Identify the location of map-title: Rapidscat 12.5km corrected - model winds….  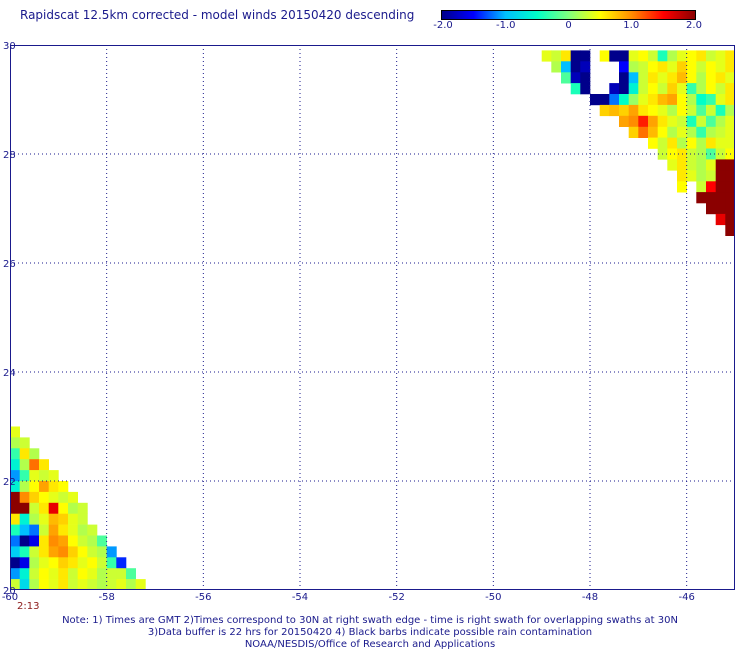
(217, 15).